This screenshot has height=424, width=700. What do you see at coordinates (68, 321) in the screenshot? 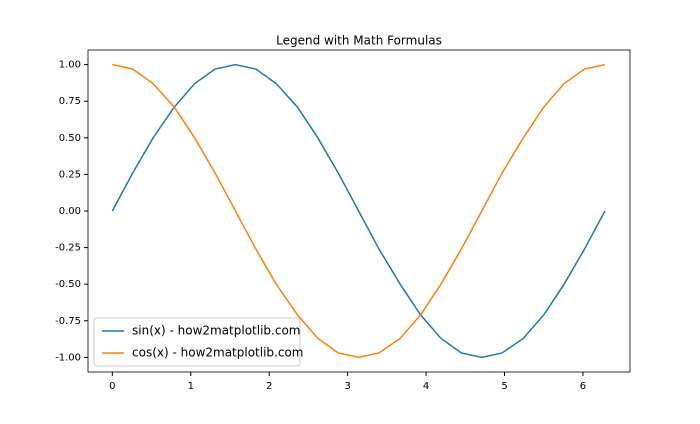
I see `y-tick-label: -0.75` at bounding box center [68, 321].